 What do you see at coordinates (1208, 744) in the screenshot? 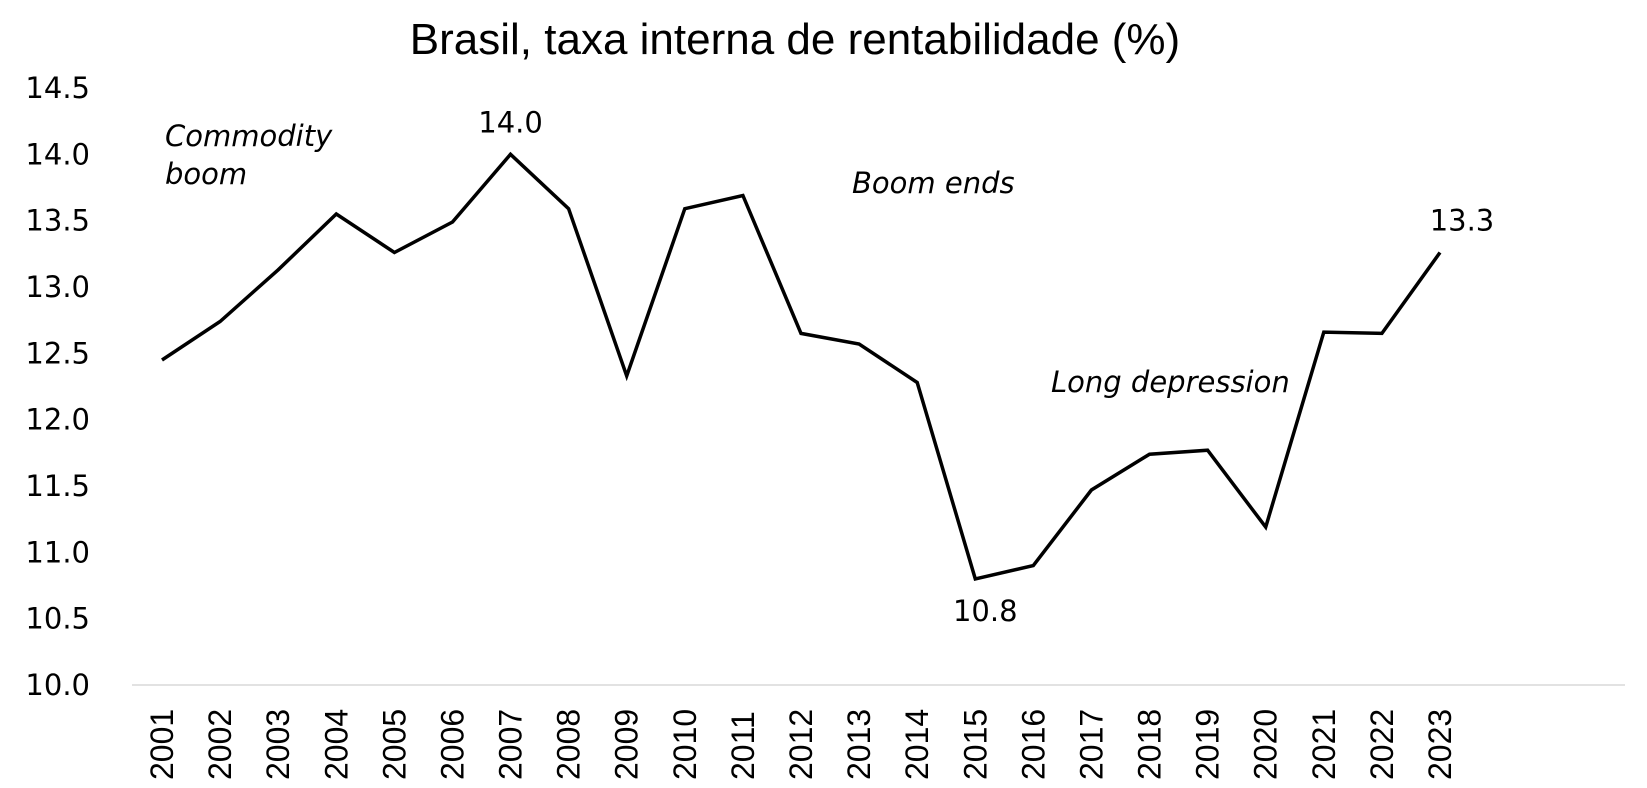
I see `x-tick-label: 2019` at bounding box center [1208, 744].